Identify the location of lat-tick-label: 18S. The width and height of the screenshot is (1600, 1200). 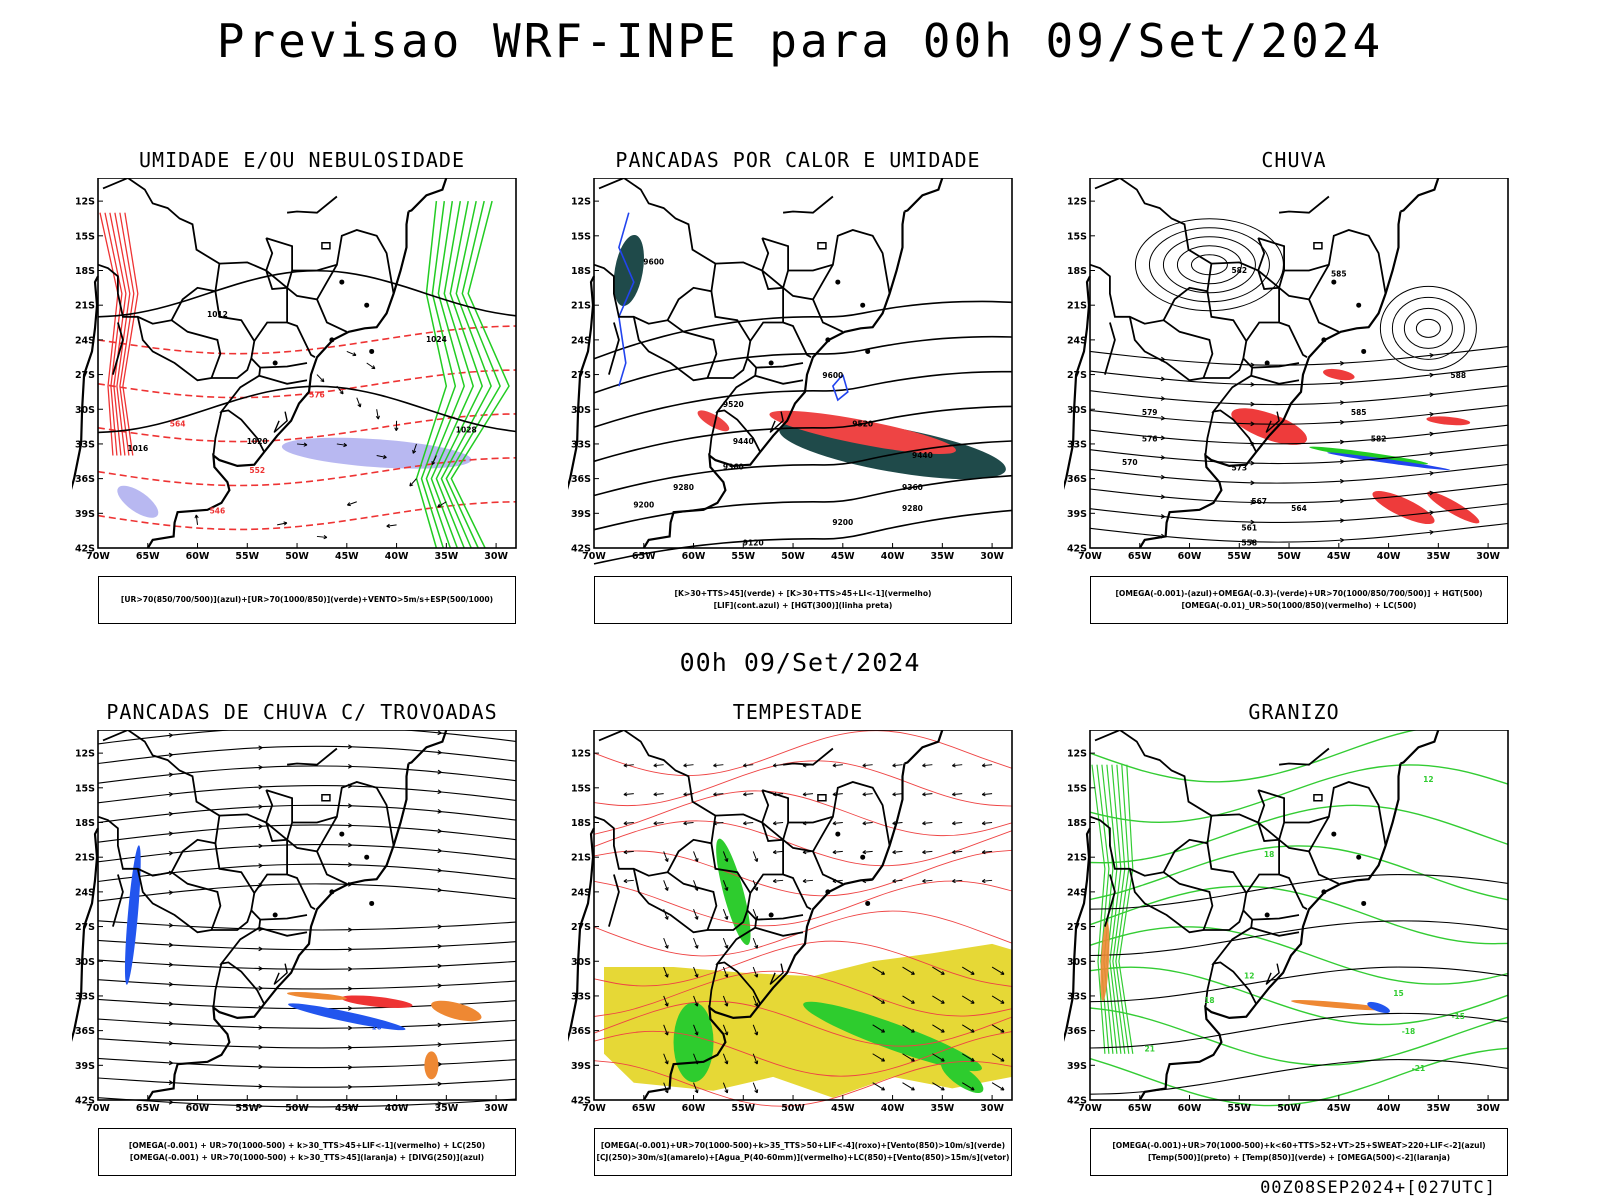
(581, 823).